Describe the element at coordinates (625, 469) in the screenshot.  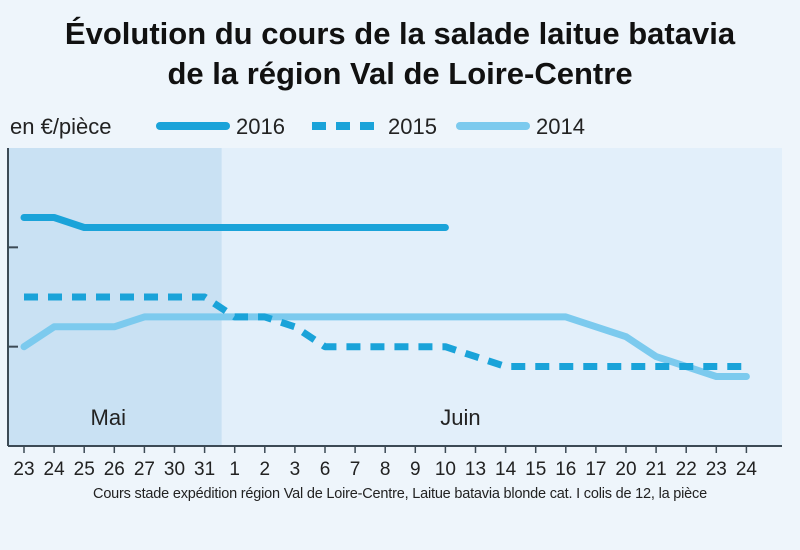
I see `x-tick-label: 20` at that location.